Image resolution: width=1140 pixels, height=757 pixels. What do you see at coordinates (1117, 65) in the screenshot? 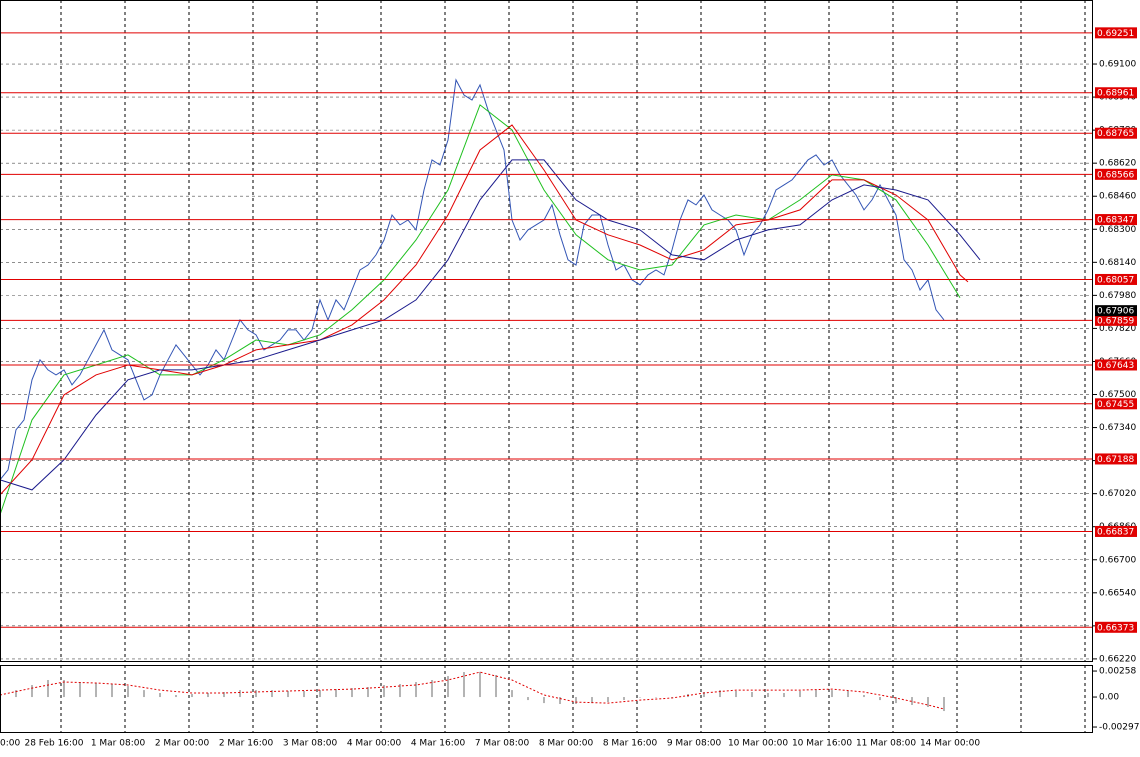
I see `y-tick-label: 0.69100` at bounding box center [1117, 65].